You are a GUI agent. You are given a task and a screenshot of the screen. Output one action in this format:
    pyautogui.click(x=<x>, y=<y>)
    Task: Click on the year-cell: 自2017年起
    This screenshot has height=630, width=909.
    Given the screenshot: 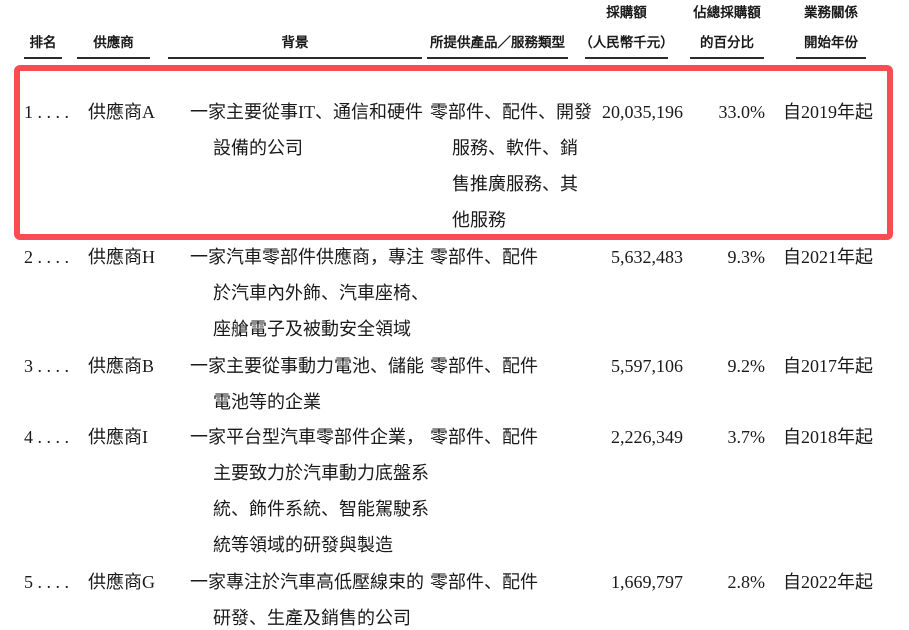 What is the action you would take?
    pyautogui.click(x=828, y=366)
    